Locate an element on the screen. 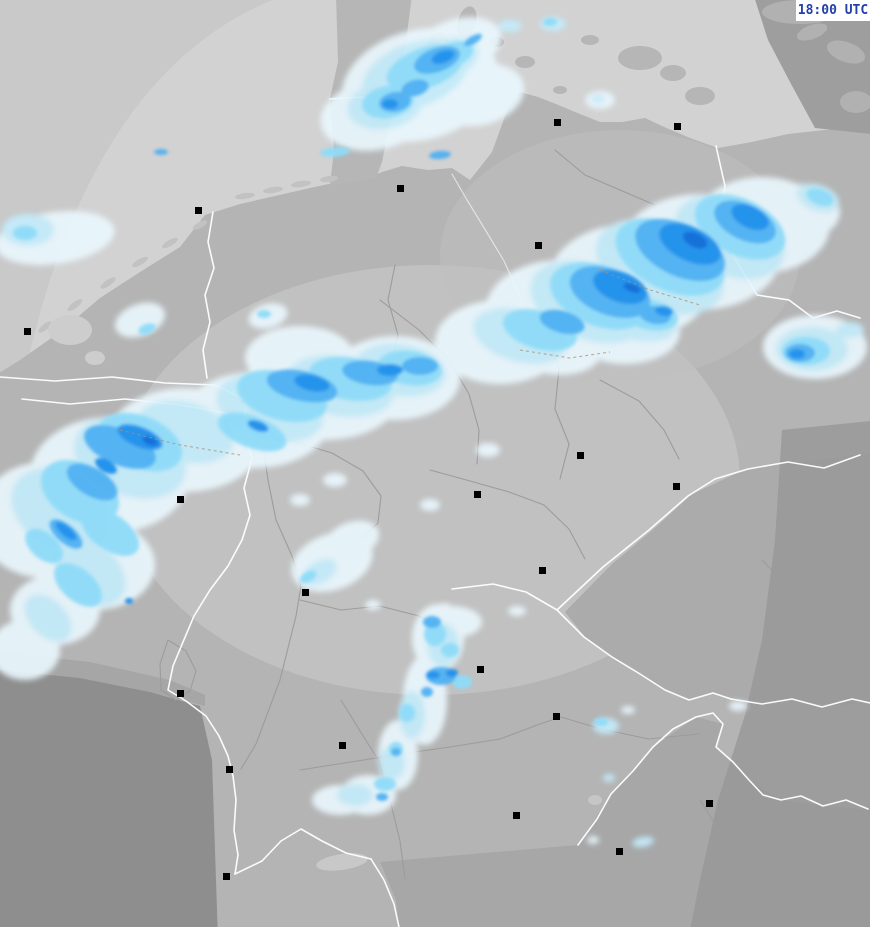  border-de-nl is located at coordinates (208, 295).